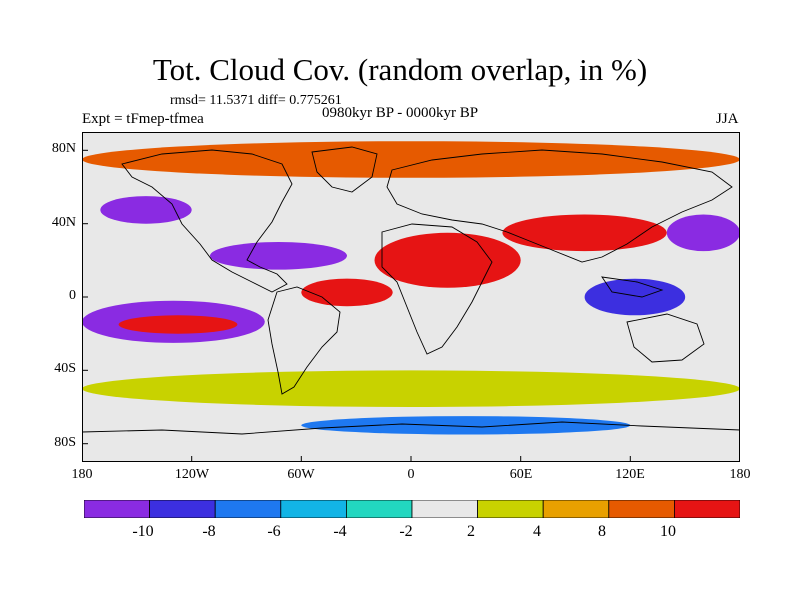  Describe the element at coordinates (63, 222) in the screenshot. I see `ytick-label: 40N` at that location.